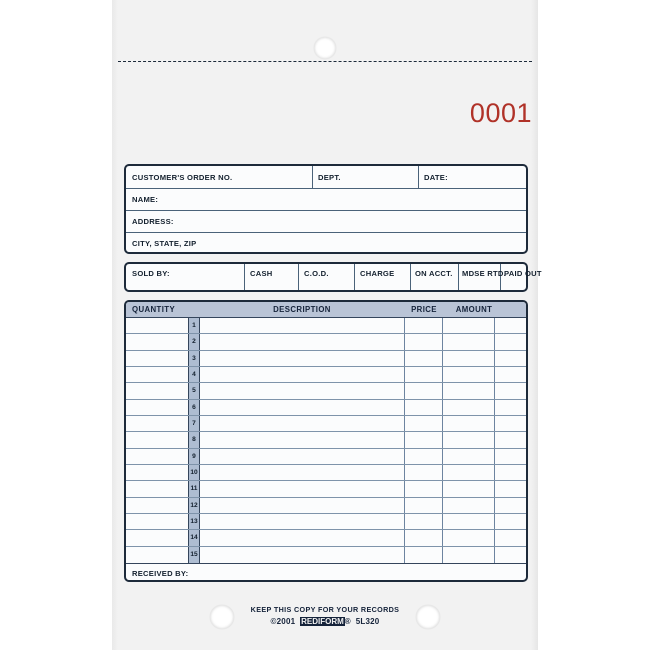 The image size is (650, 650). Describe the element at coordinates (326, 424) in the screenshot. I see `table-row: 7` at that location.